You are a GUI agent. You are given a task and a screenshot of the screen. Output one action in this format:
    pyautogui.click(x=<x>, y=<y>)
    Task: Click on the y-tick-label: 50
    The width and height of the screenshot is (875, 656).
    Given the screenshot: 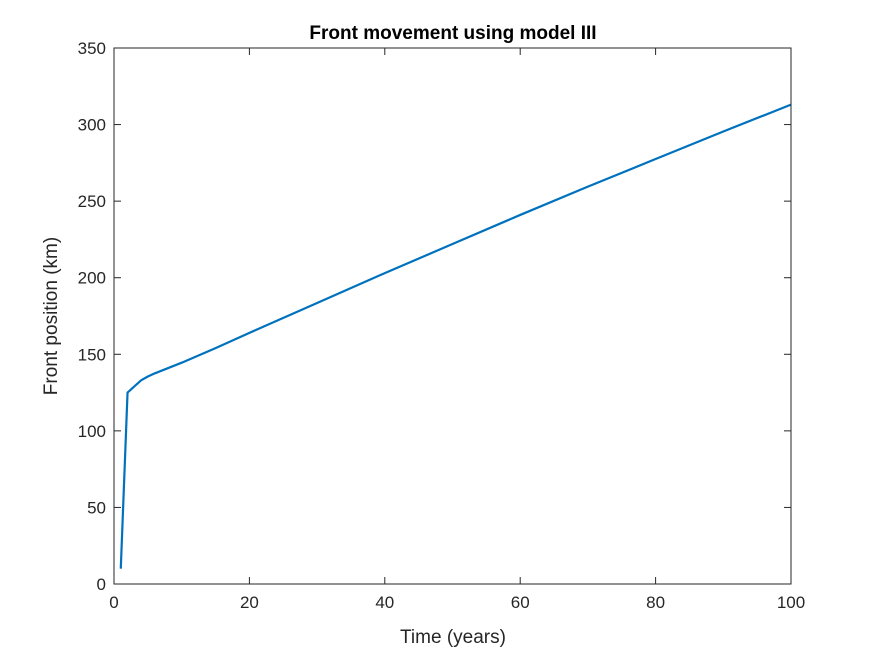 What is the action you would take?
    pyautogui.click(x=96, y=507)
    